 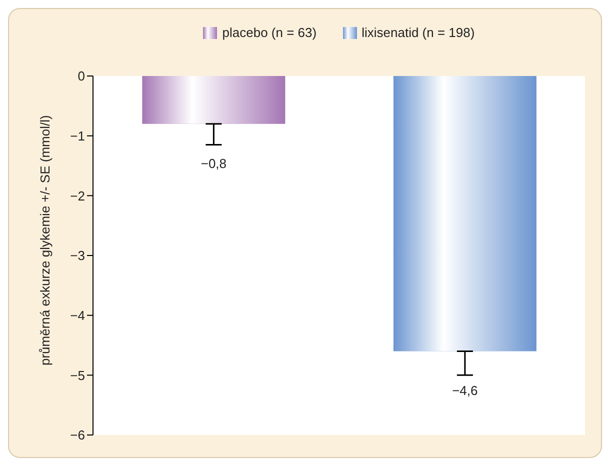 I want to click on y-tick-label: −3, so click(x=77, y=256).